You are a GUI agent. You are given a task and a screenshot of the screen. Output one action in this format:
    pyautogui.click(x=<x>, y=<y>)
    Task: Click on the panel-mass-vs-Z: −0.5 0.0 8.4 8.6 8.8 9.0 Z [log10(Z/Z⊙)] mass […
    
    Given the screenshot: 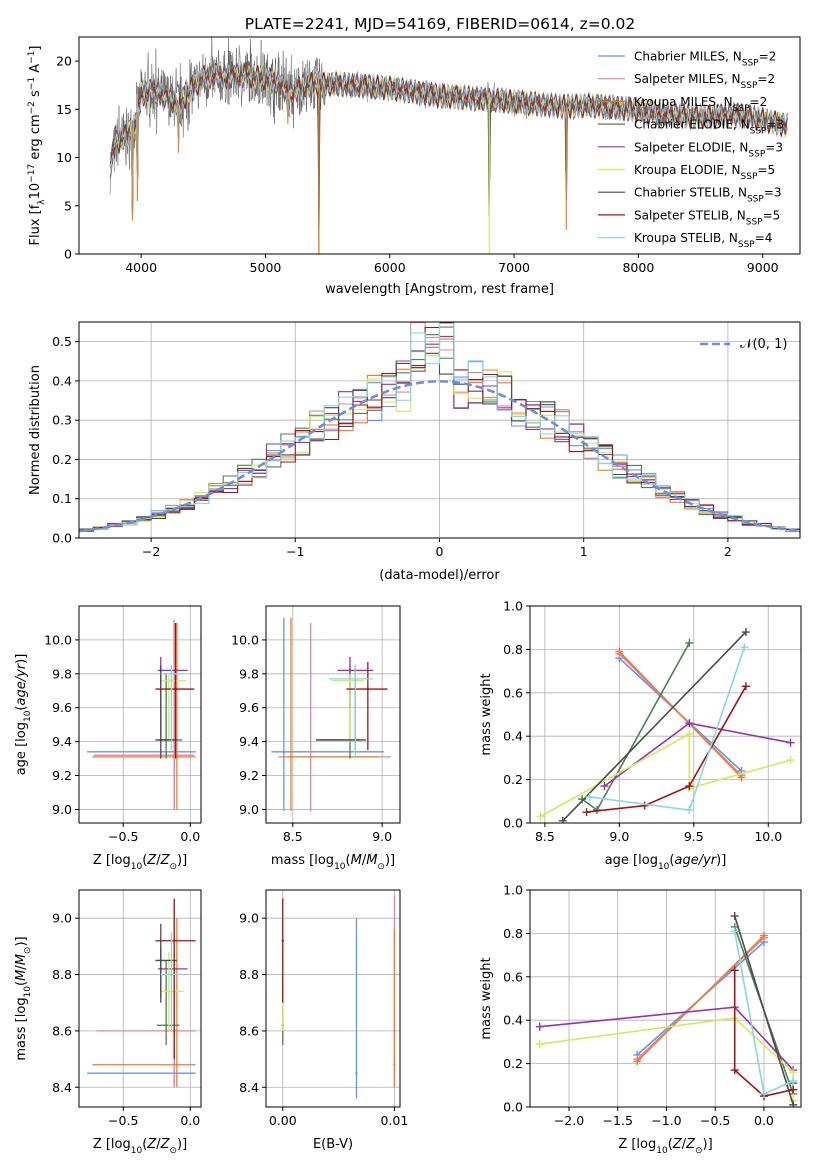 What is the action you would take?
    pyautogui.click(x=108, y=1022)
    